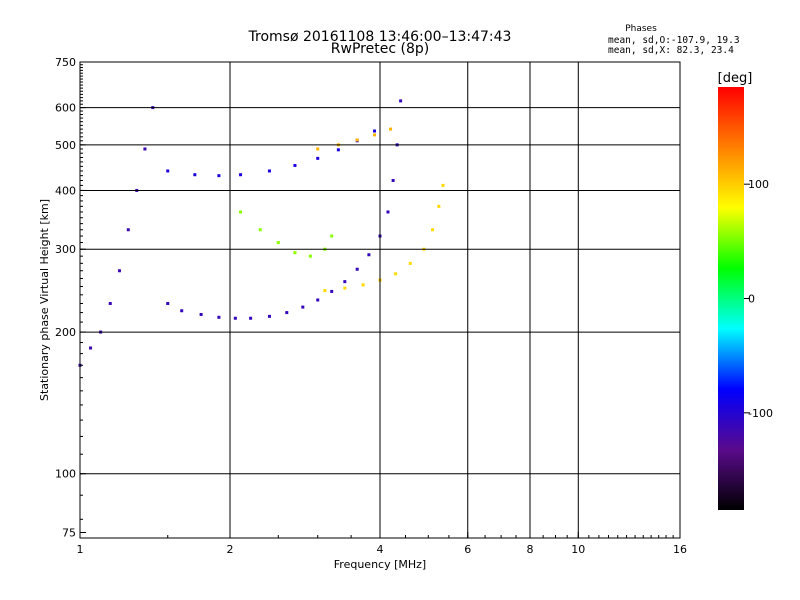  I want to click on y-axis: 75 100 200 300 400 500 600 750, so click(70, 297).